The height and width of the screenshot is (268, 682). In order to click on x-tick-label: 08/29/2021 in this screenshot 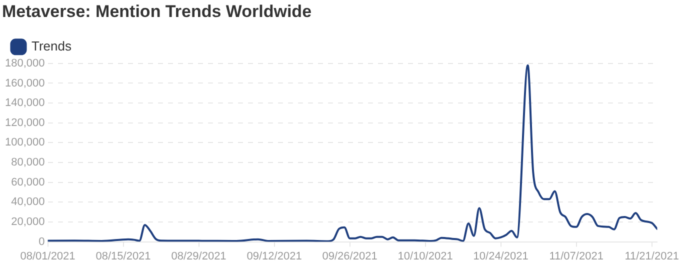, I will do `click(198, 256)`.